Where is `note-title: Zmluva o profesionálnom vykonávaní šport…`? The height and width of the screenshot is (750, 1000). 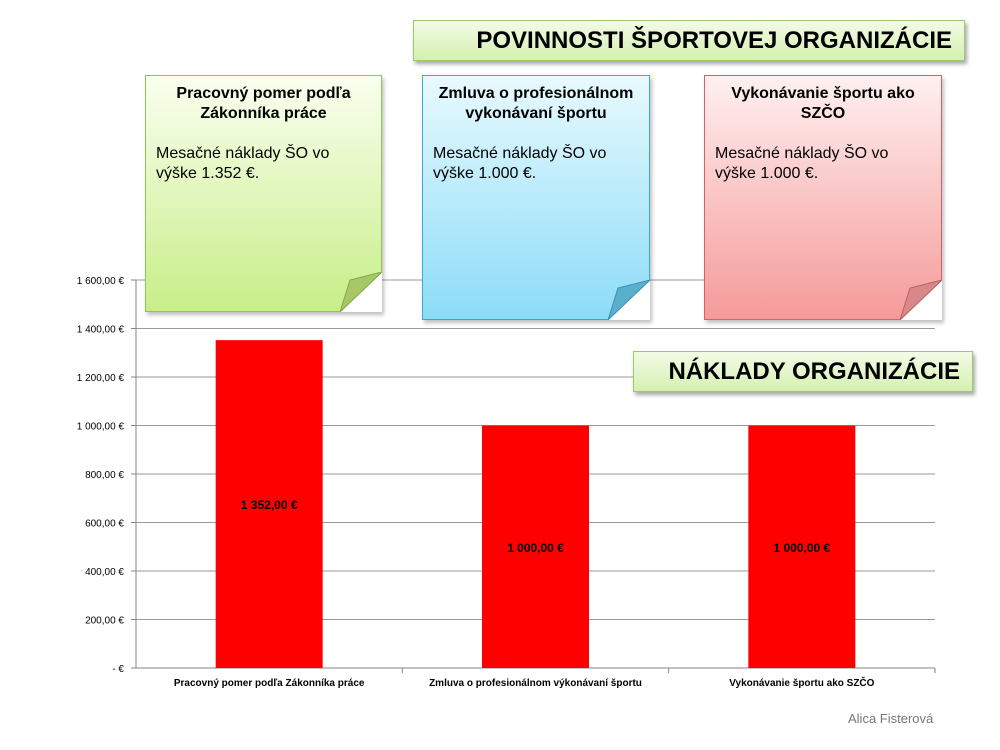 note-title: Zmluva o profesionálnom vykonávaní šport… is located at coordinates (536, 103).